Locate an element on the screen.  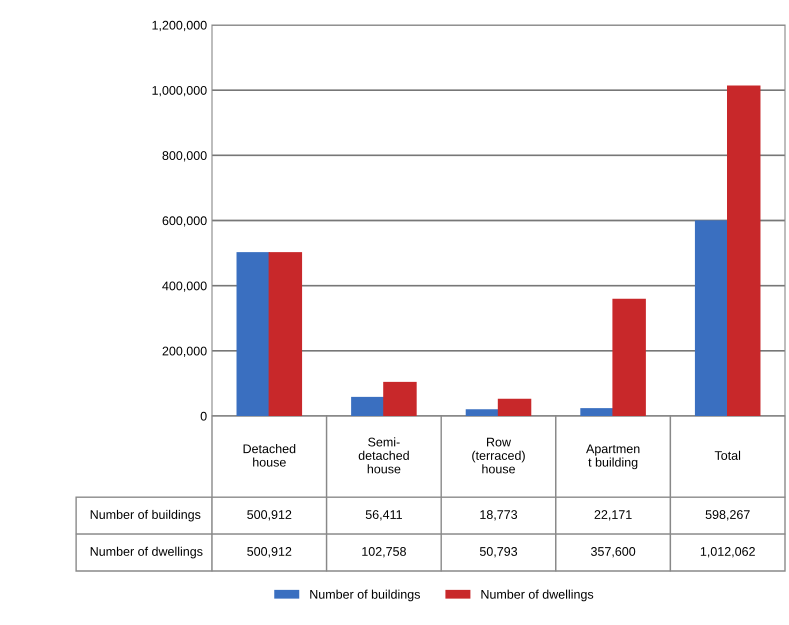
data-label: 50,793 is located at coordinates (499, 552).